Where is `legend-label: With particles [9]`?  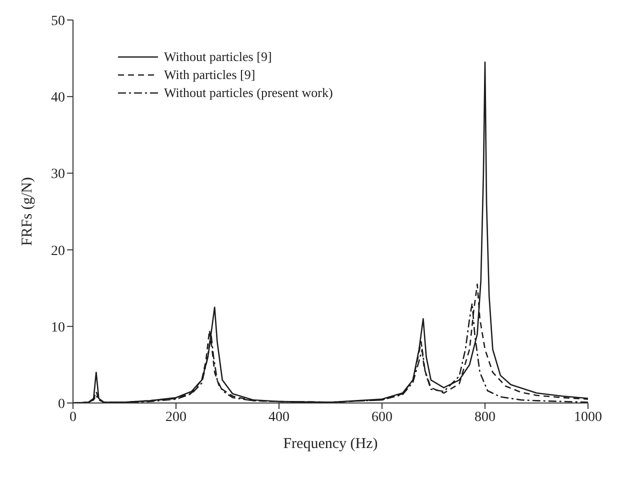 legend-label: With particles [9] is located at coordinates (210, 75).